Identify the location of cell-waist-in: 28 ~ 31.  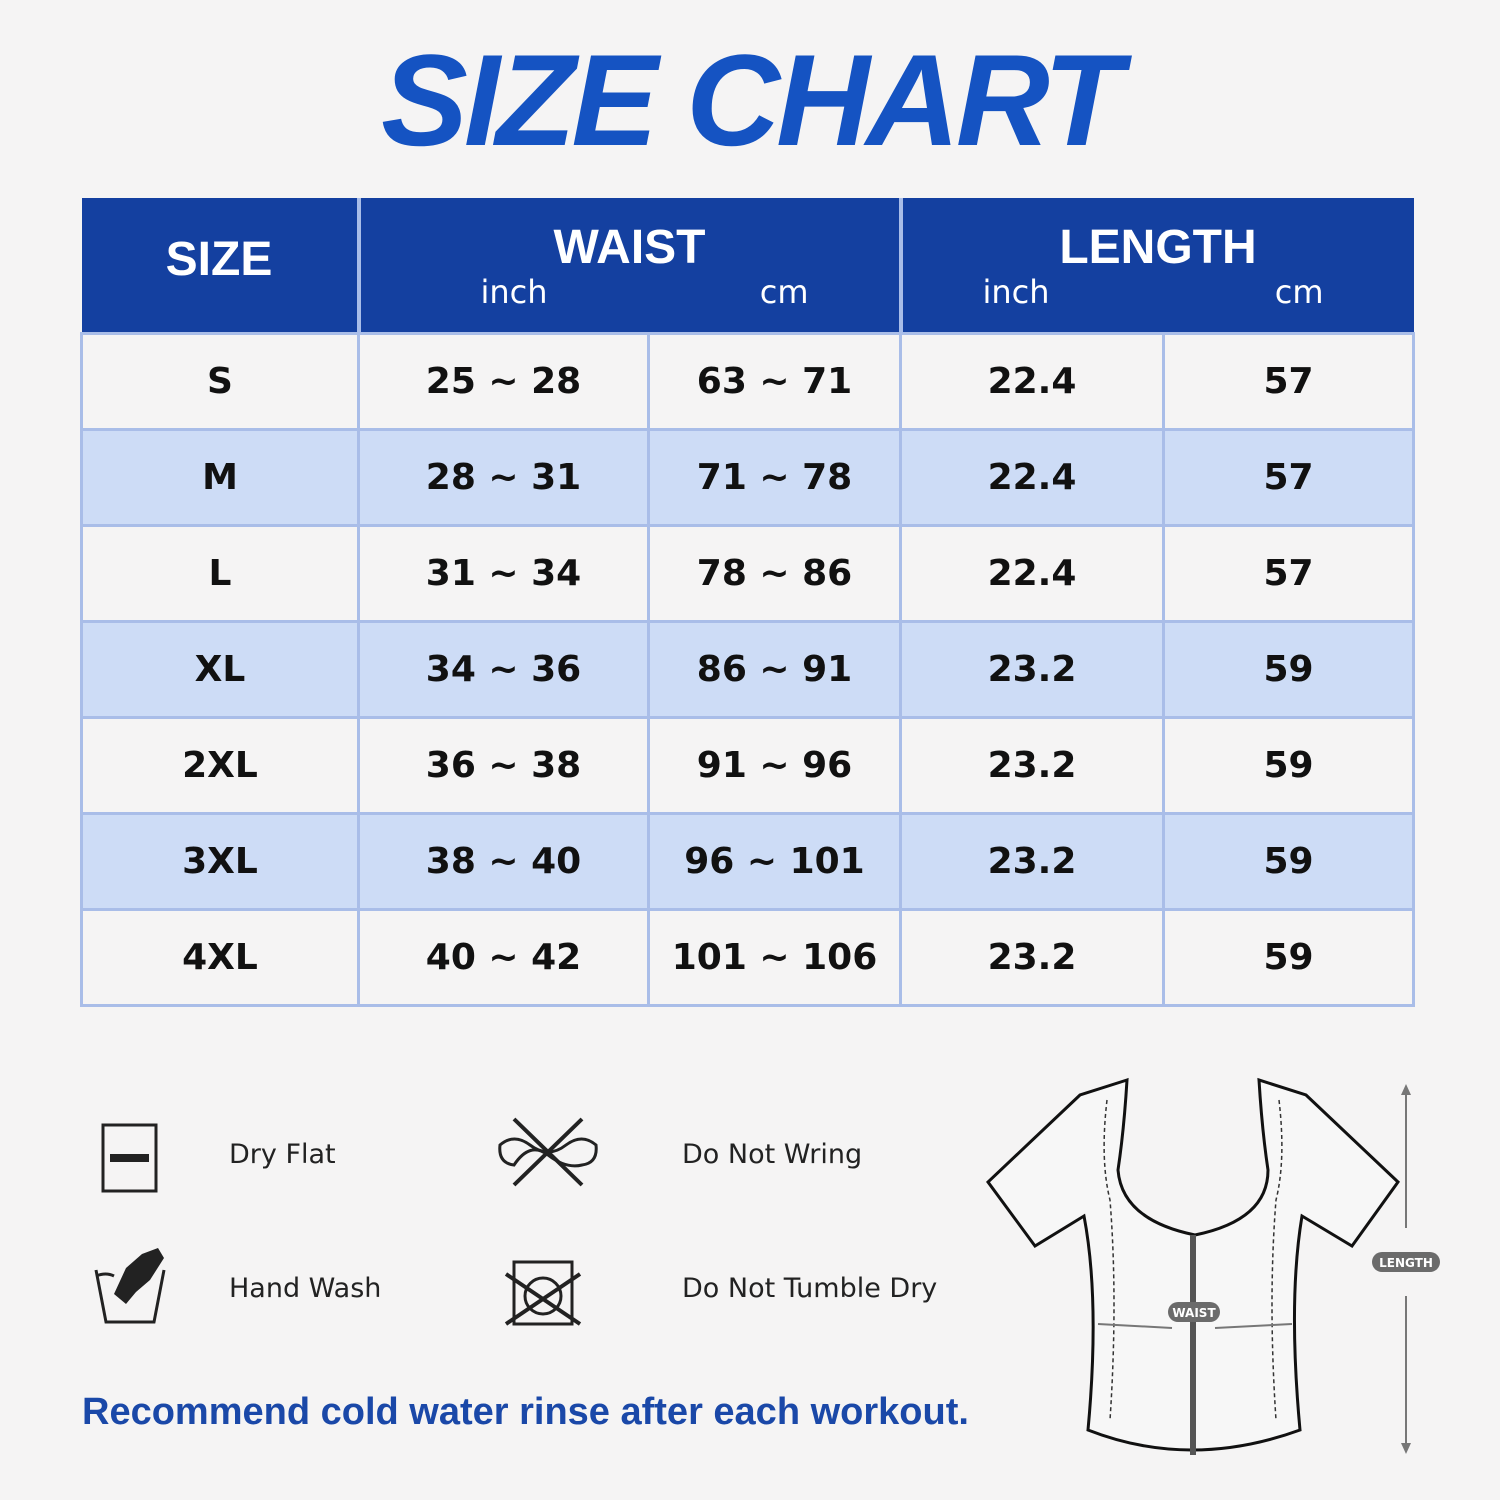
(503, 477).